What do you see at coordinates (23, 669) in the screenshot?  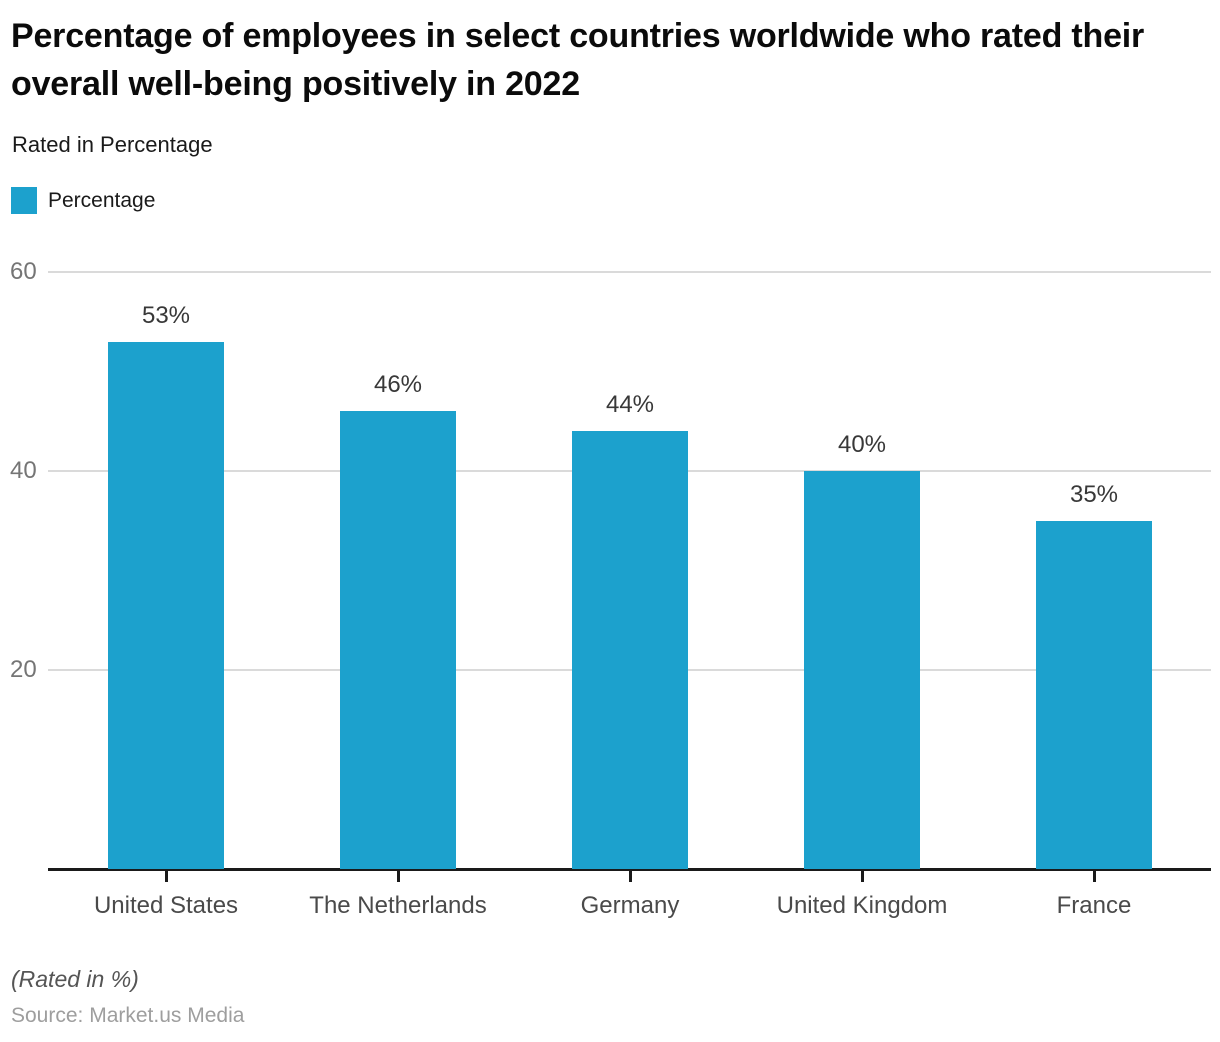 I see `ytick-label-20: 20` at bounding box center [23, 669].